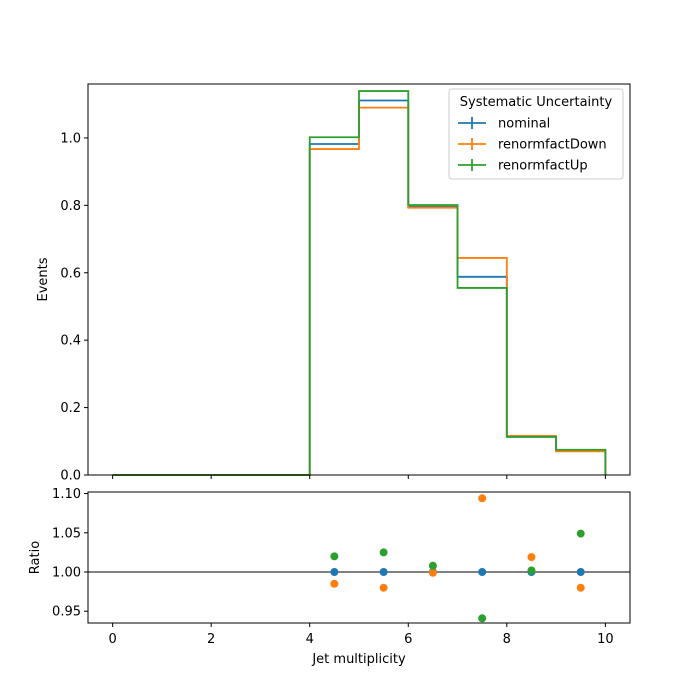 Image resolution: width=700 pixels, height=700 pixels. Describe the element at coordinates (112, 639) in the screenshot. I see `x-tick-label: 0` at that location.